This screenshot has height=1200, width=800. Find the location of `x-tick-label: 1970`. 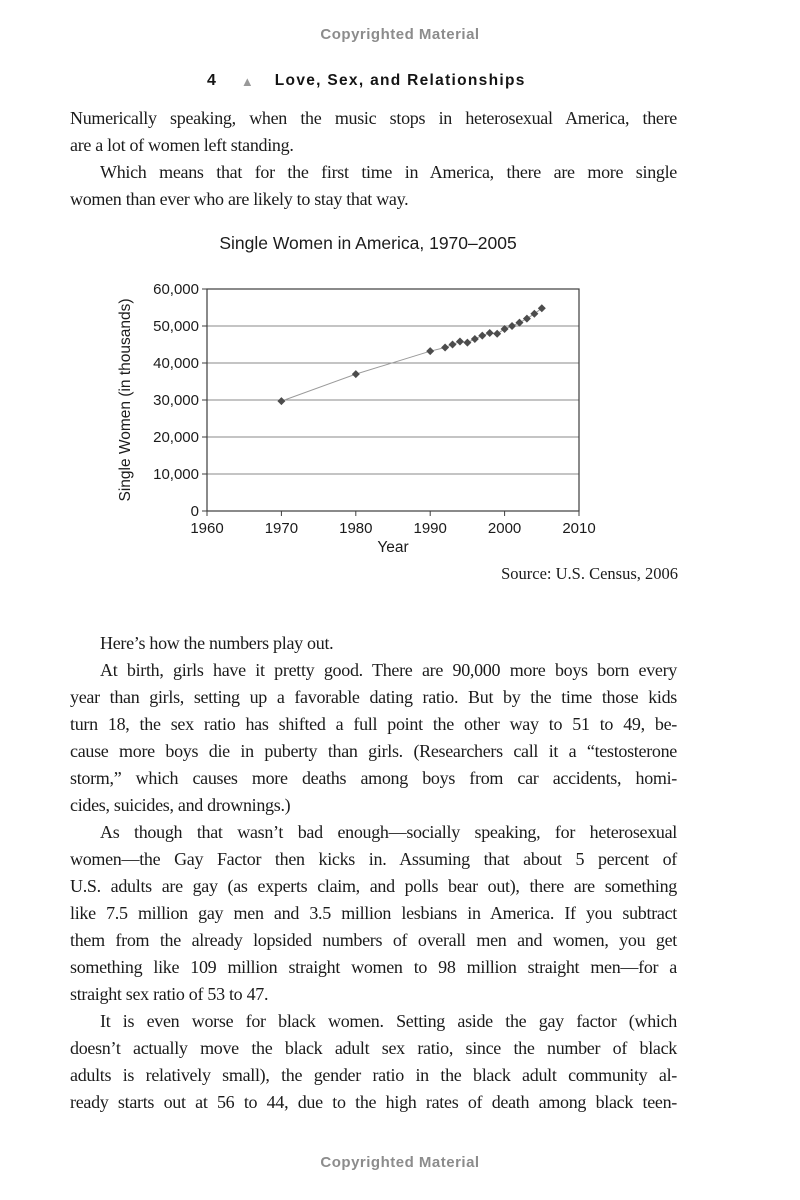

x-tick-label: 1970 is located at coordinates (281, 528).